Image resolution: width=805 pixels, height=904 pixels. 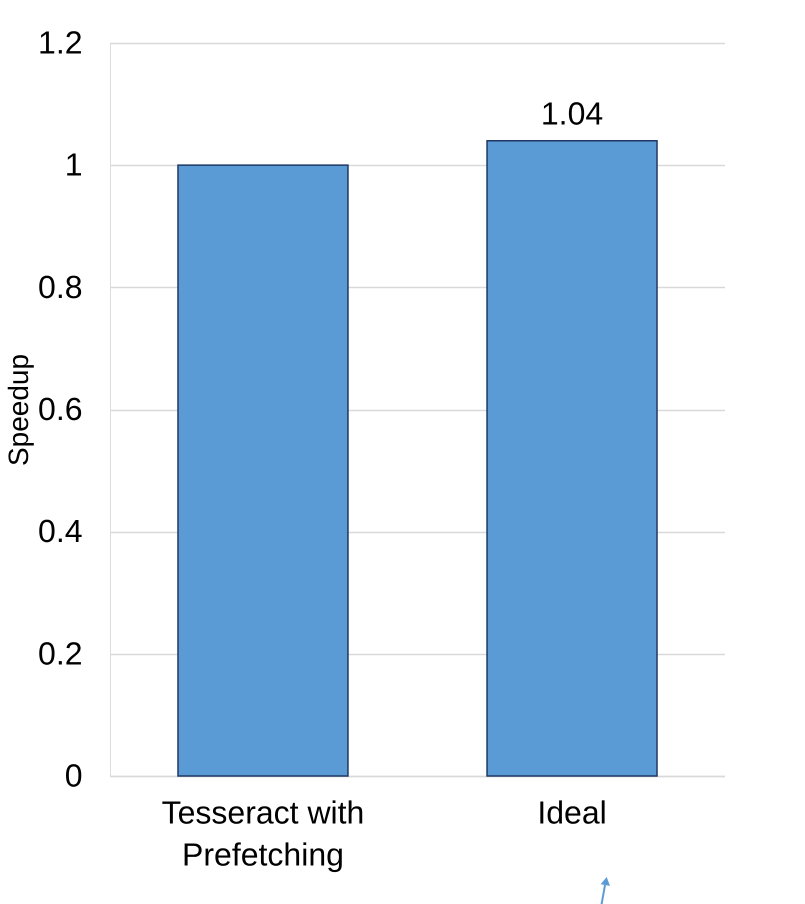 What do you see at coordinates (73, 164) in the screenshot?
I see `y-tick-label: 1` at bounding box center [73, 164].